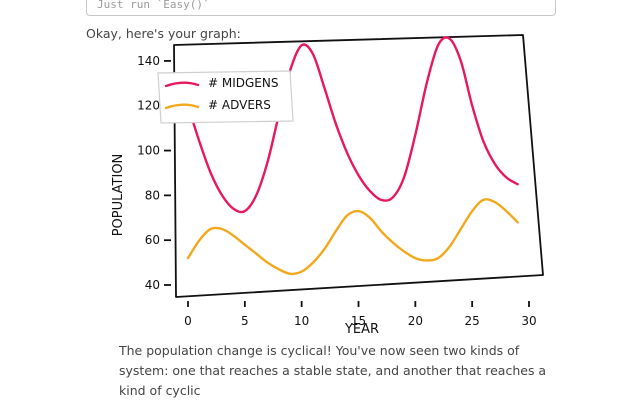 The image size is (640, 400). Describe the element at coordinates (472, 321) in the screenshot. I see `x-tick-label: 25` at that location.